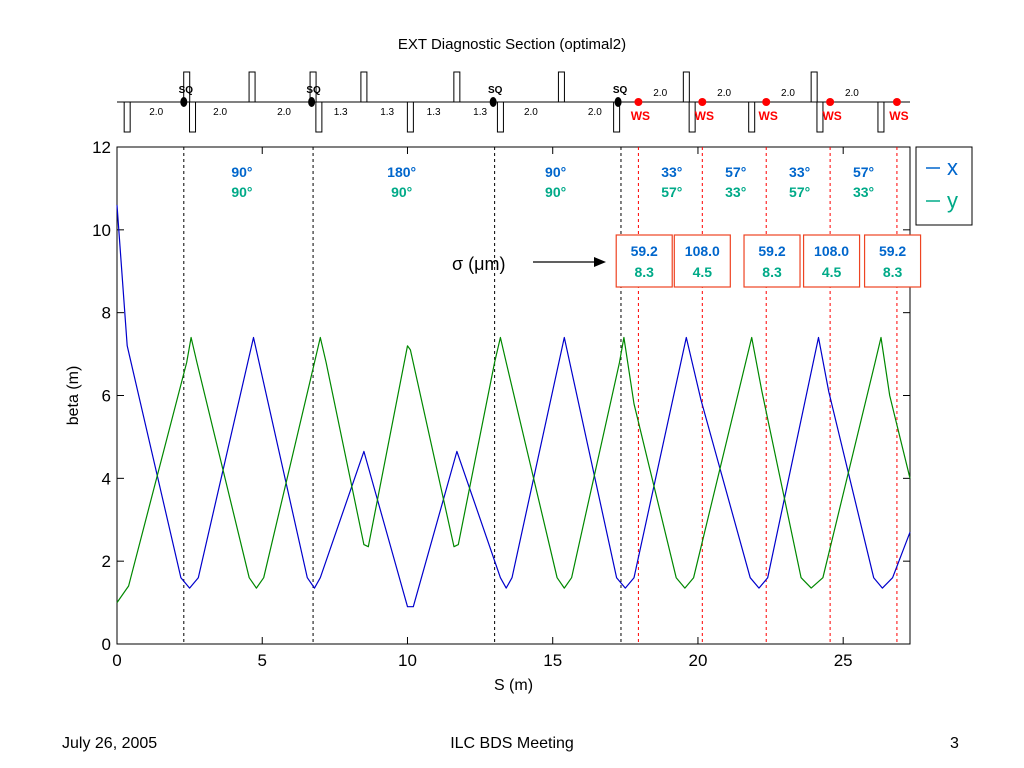  What do you see at coordinates (106, 561) in the screenshot?
I see `y-tick-label: 2` at bounding box center [106, 561].